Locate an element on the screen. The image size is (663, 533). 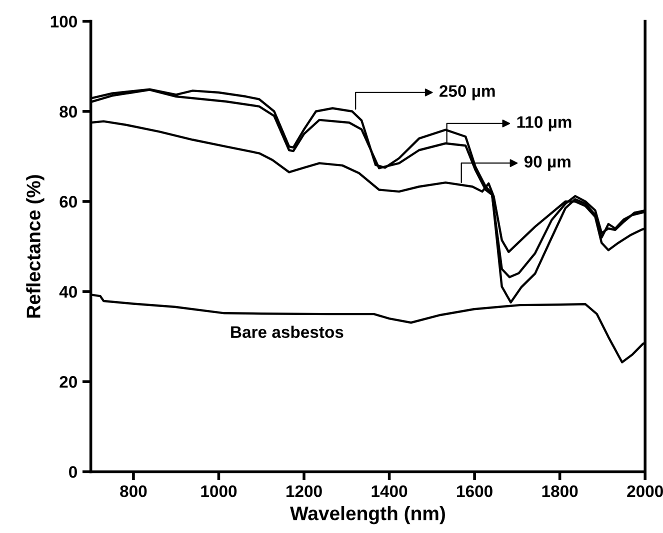
annotation: 90 µm is located at coordinates (547, 163).